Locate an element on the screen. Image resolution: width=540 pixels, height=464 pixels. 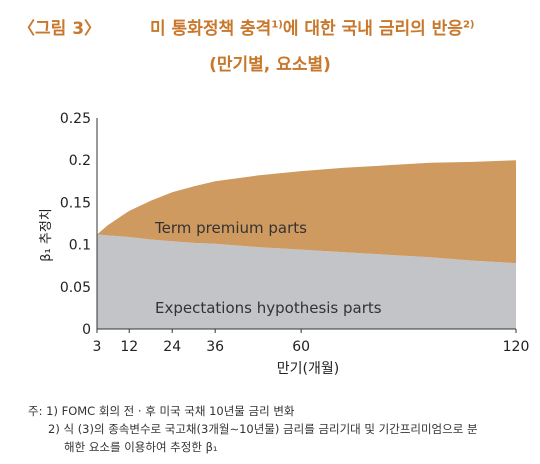
x-tick-label: 12 is located at coordinates (129, 347).